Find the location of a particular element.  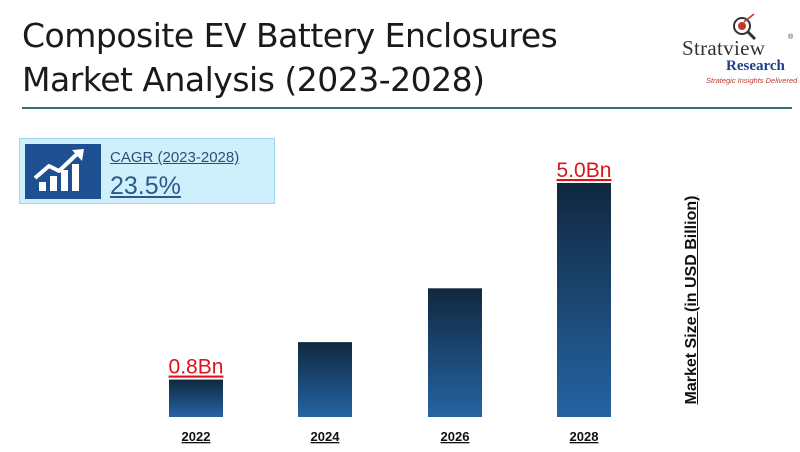

bar-2028 is located at coordinates (584, 300).